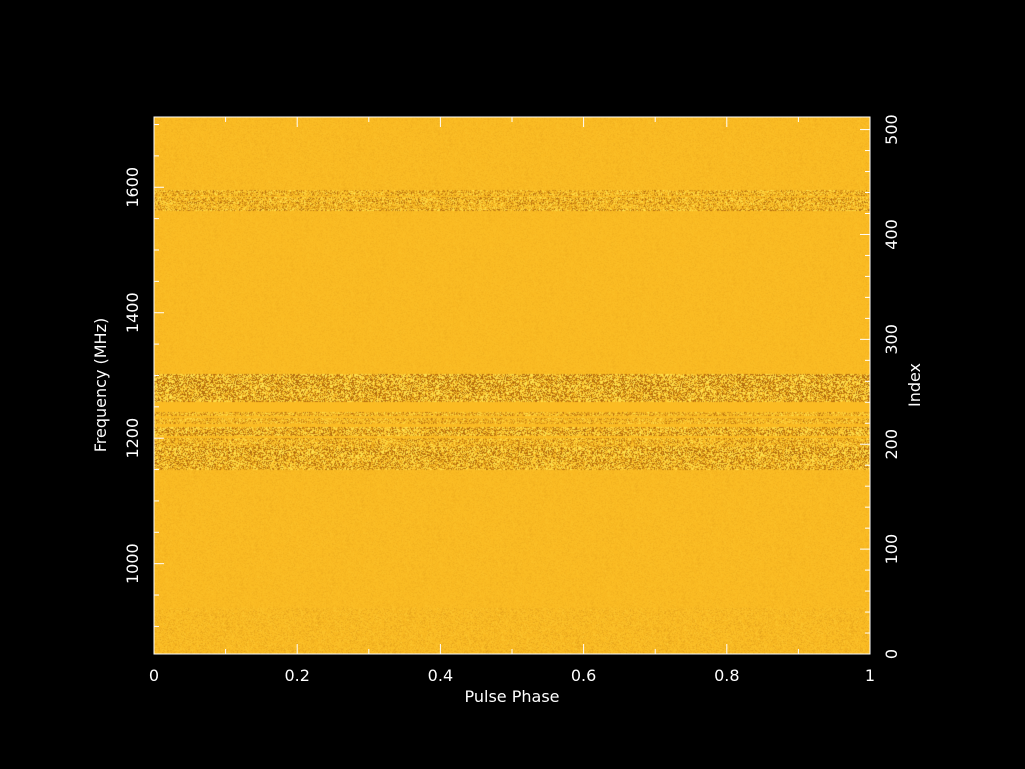 This screenshot has width=1025, height=769. Describe the element at coordinates (891, 129) in the screenshot. I see `y2-tick-label: 500` at that location.